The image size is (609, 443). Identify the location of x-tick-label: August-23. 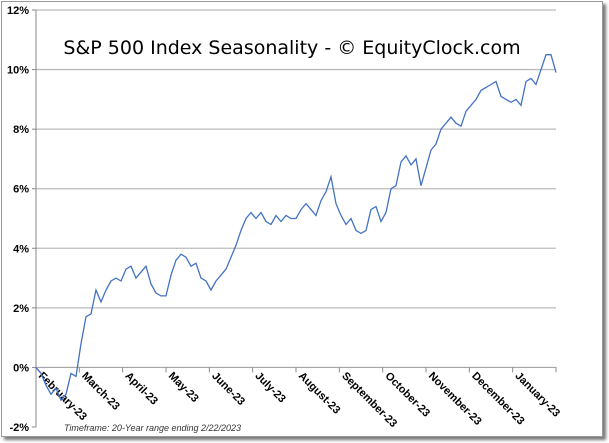
(319, 393).